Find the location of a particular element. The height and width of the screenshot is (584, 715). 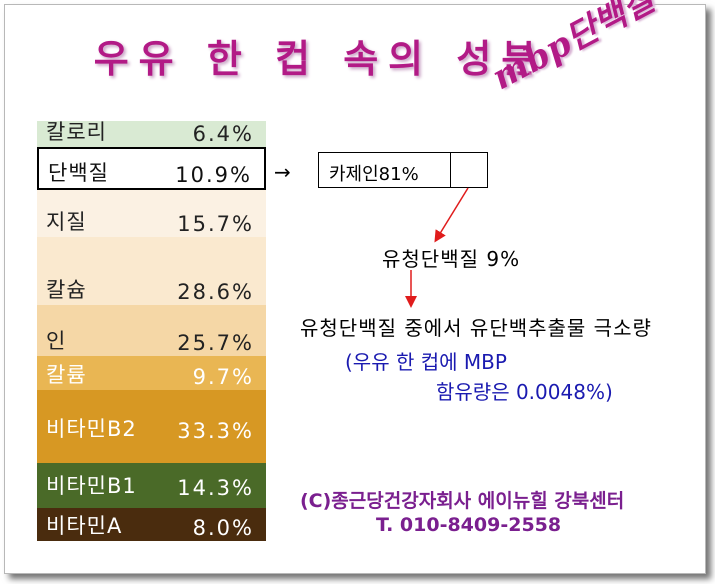

credit-company: (C)종근당건강자회사 에이뉴힐 강북센터 is located at coordinates (462, 501).